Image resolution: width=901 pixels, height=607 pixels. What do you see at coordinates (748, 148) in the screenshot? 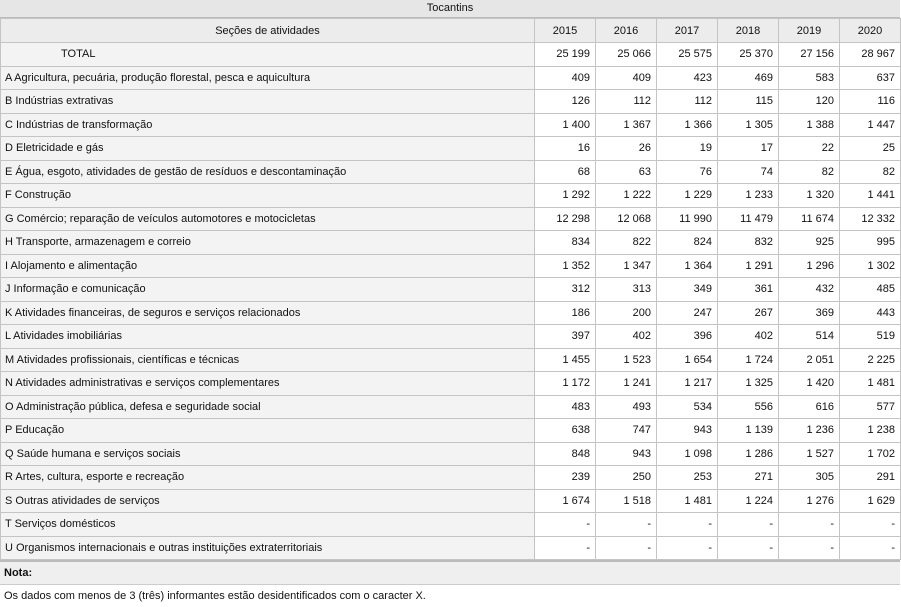
I see `value-cell: 17` at bounding box center [748, 148].